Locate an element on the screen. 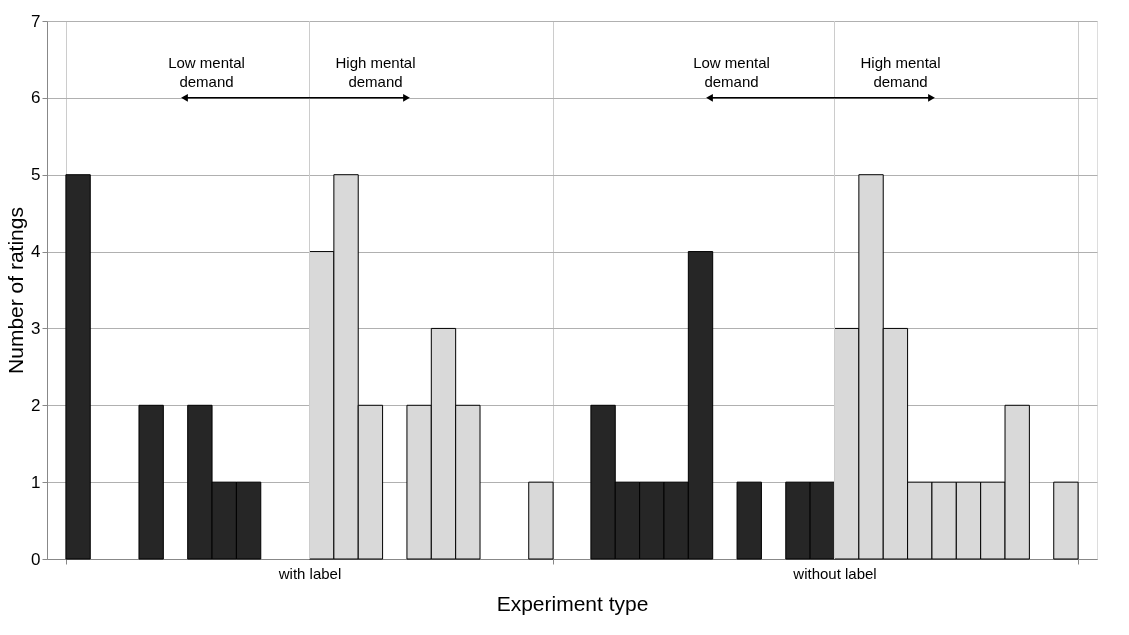 This screenshot has height=635, width=1129. x-tick-label: with label is located at coordinates (309, 573).